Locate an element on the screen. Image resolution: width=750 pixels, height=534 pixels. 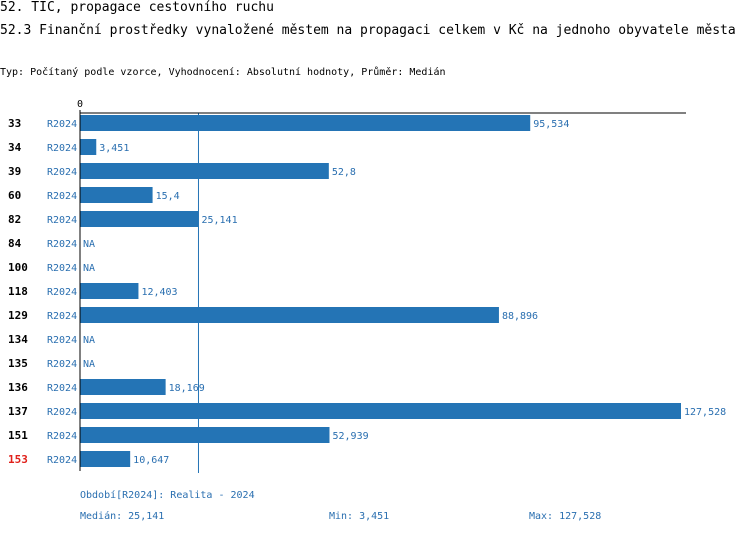
value-label: 95,534 is located at coordinates (551, 124).